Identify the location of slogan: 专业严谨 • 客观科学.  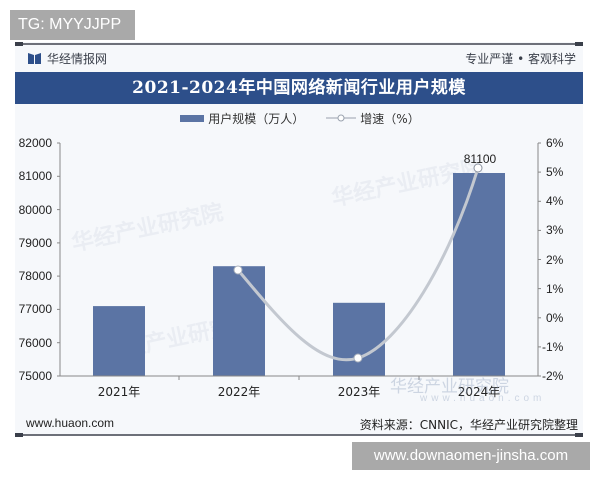
(520, 59).